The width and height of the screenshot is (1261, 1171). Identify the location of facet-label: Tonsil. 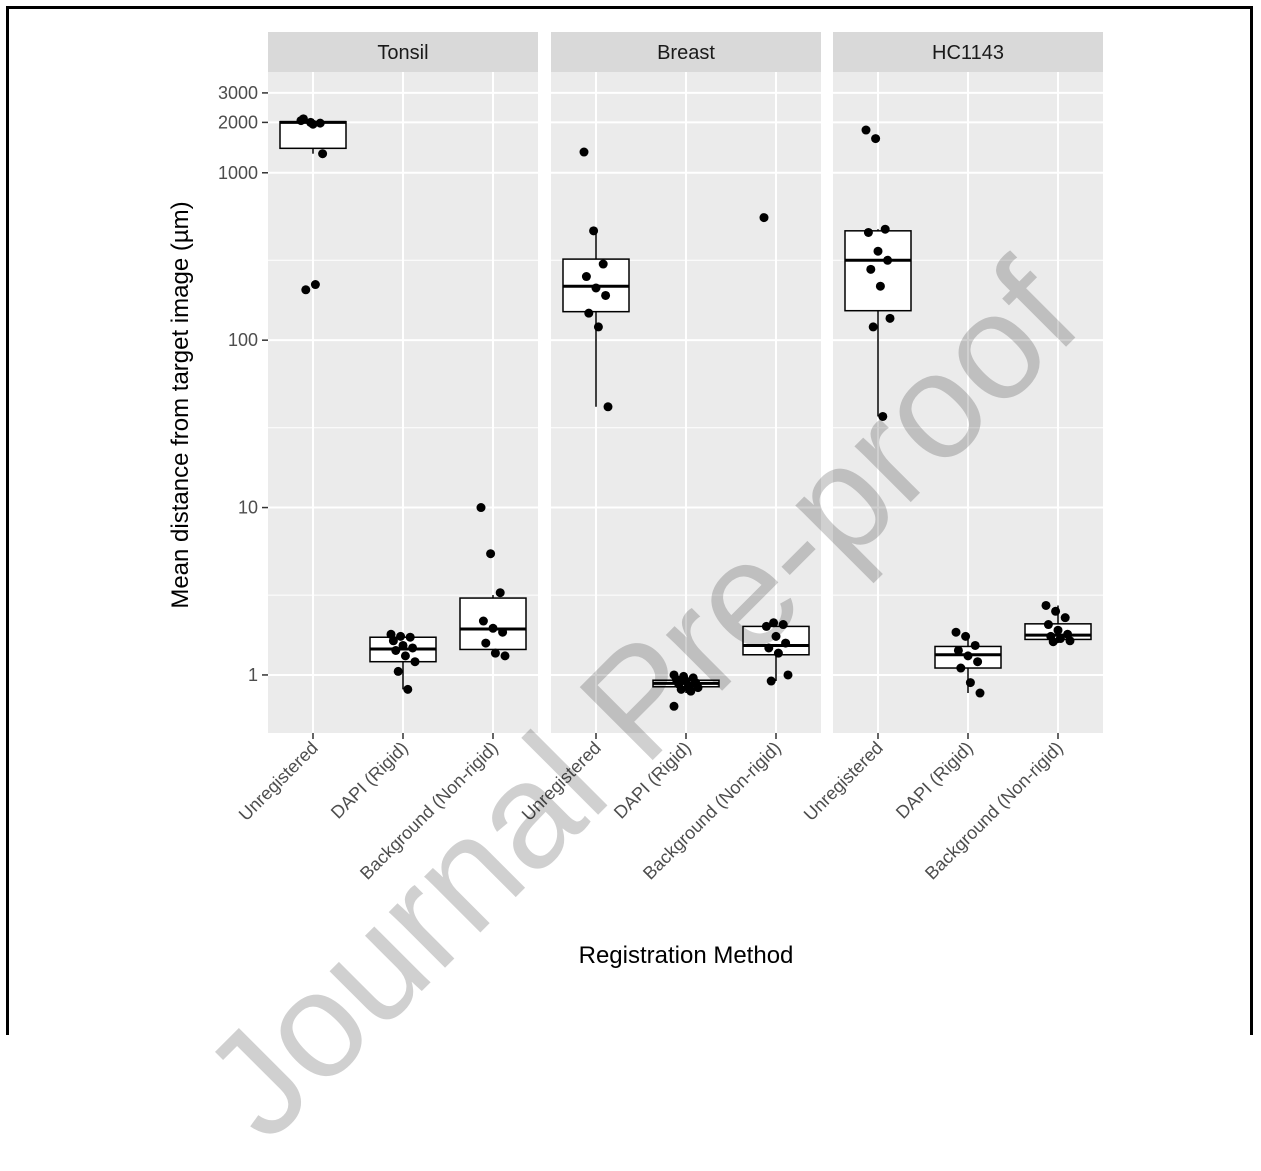
(402, 53).